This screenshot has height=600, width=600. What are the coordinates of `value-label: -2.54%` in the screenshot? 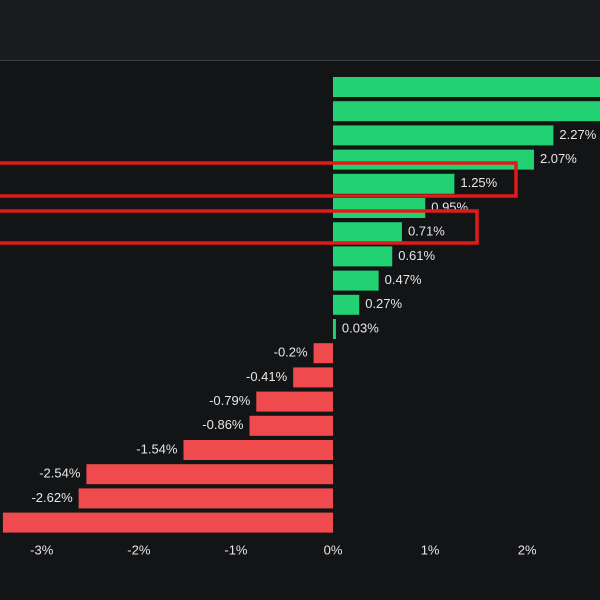 It's located at (60, 473).